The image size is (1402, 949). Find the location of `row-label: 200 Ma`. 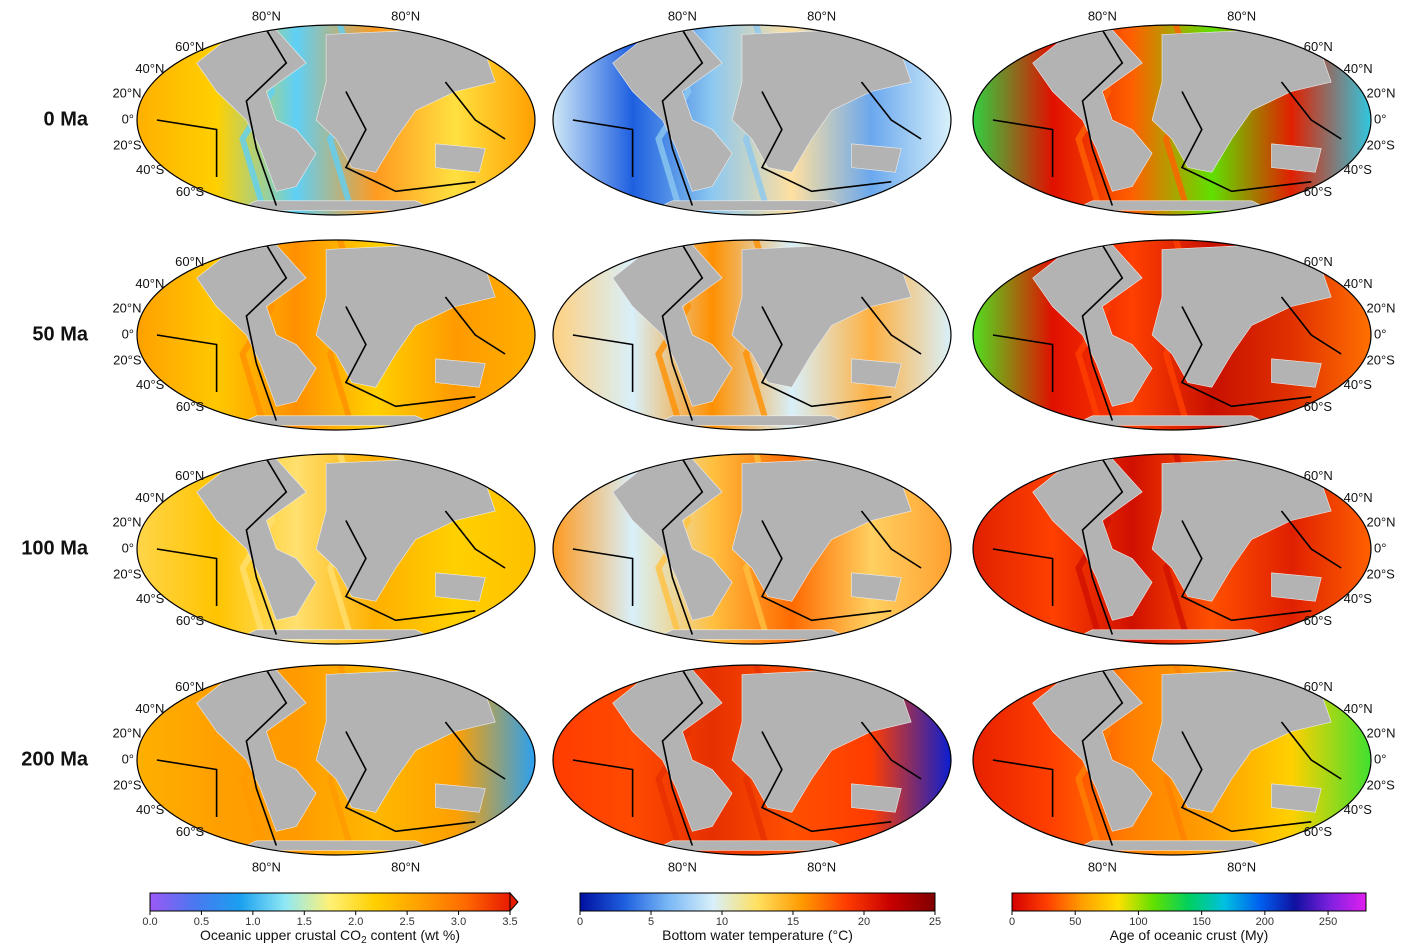

row-label: 200 Ma is located at coordinates (55, 759).